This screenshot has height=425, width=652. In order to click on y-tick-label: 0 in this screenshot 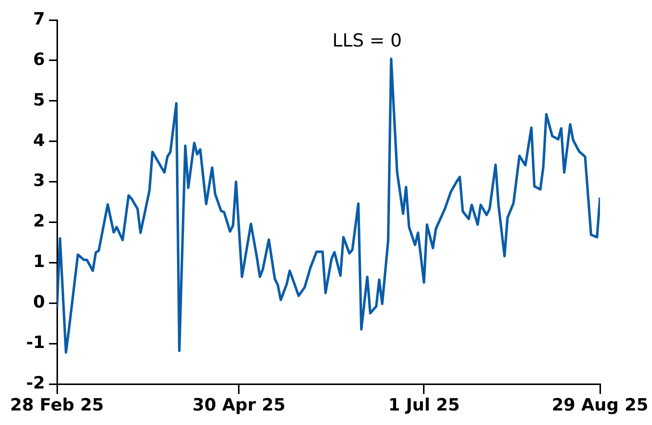, I will do `click(39, 302)`.